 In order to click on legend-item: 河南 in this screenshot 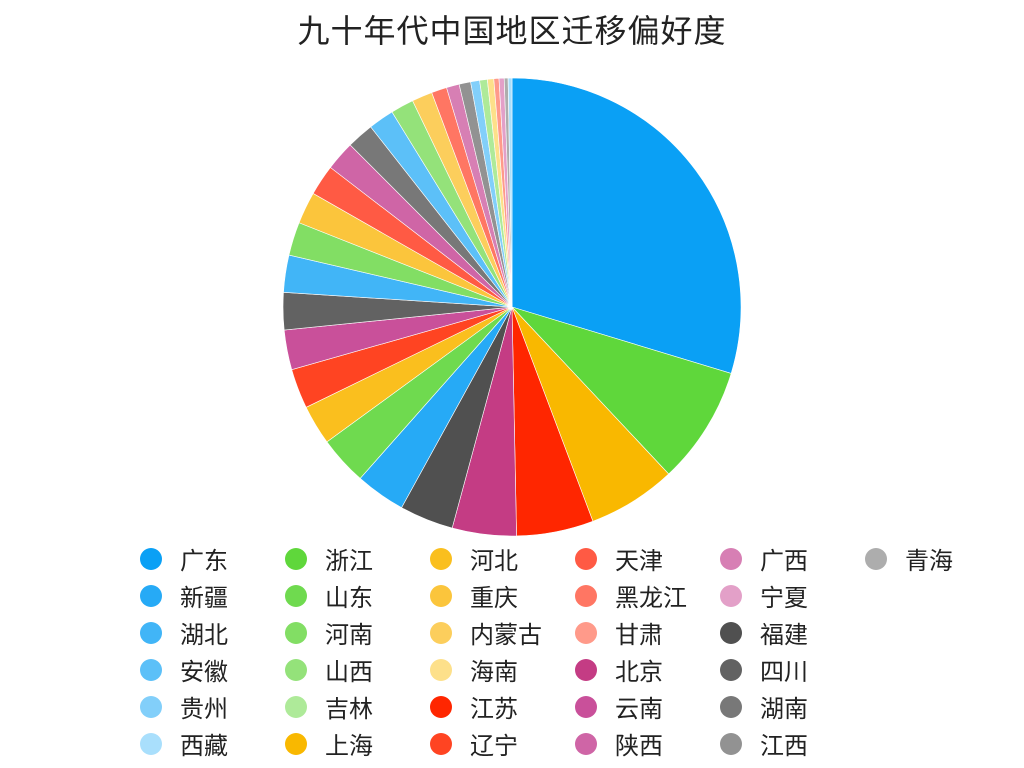, I will do `click(344, 632)`.